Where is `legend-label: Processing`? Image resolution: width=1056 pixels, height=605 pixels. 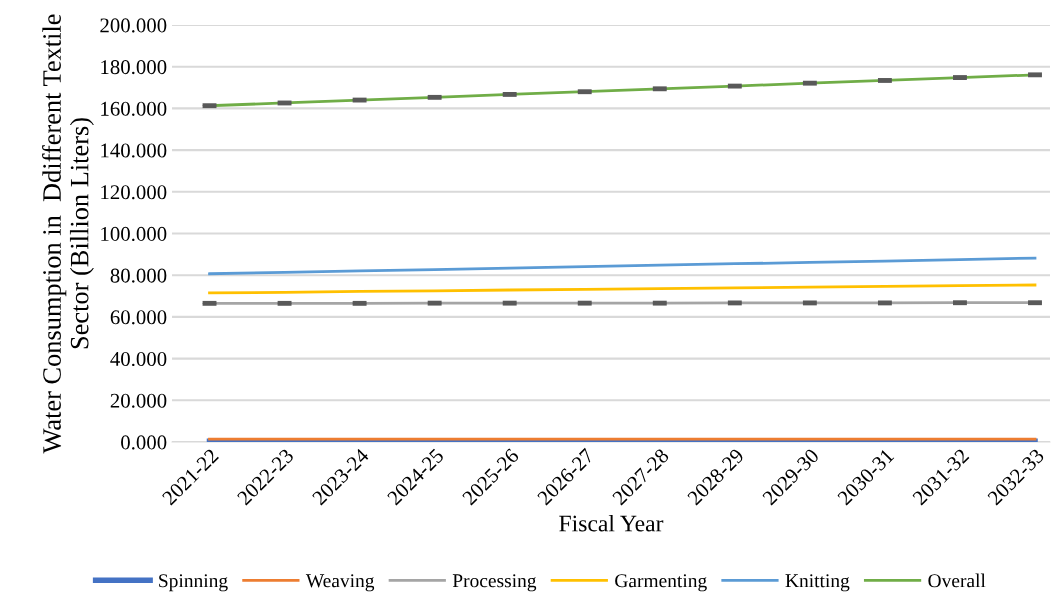 legend-label: Processing is located at coordinates (494, 583).